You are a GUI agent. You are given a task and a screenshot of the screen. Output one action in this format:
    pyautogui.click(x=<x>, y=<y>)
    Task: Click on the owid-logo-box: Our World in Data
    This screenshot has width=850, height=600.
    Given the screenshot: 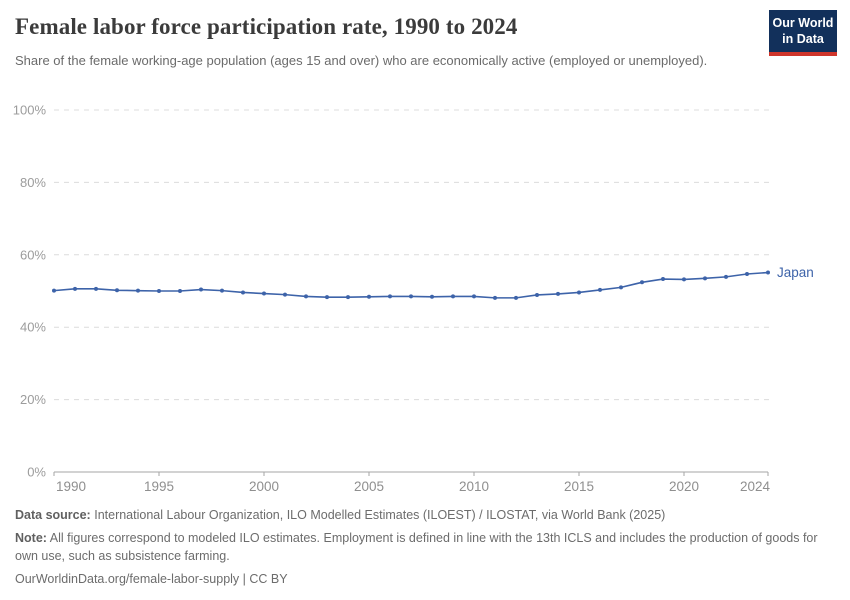 What is the action you would take?
    pyautogui.click(x=803, y=31)
    